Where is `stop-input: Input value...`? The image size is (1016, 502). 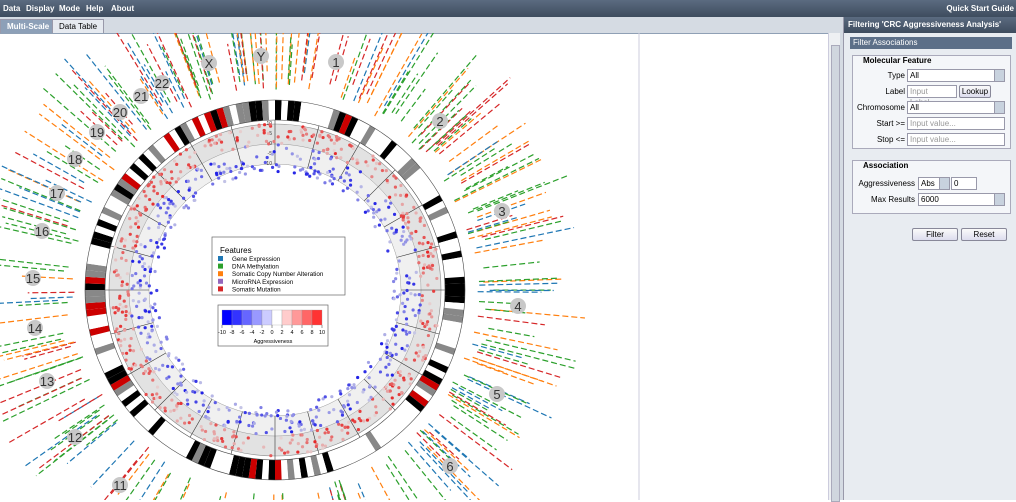
stop-input: Input value... is located at coordinates (956, 139).